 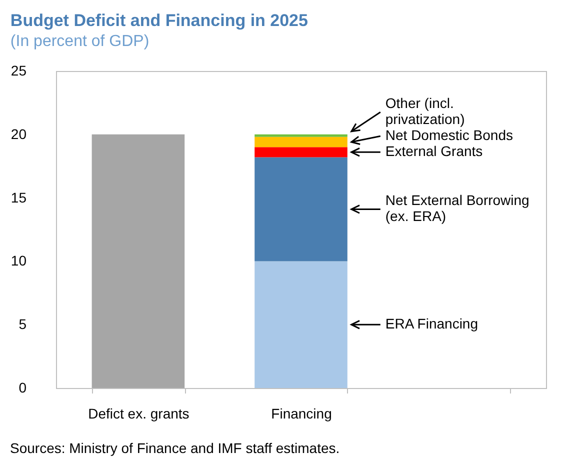 I want to click on y-tick-label: 5, so click(x=22, y=324).